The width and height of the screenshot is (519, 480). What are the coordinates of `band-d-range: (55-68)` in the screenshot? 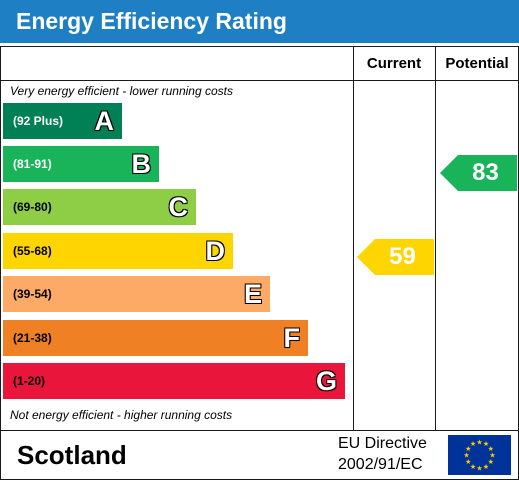 It's located at (32, 251).